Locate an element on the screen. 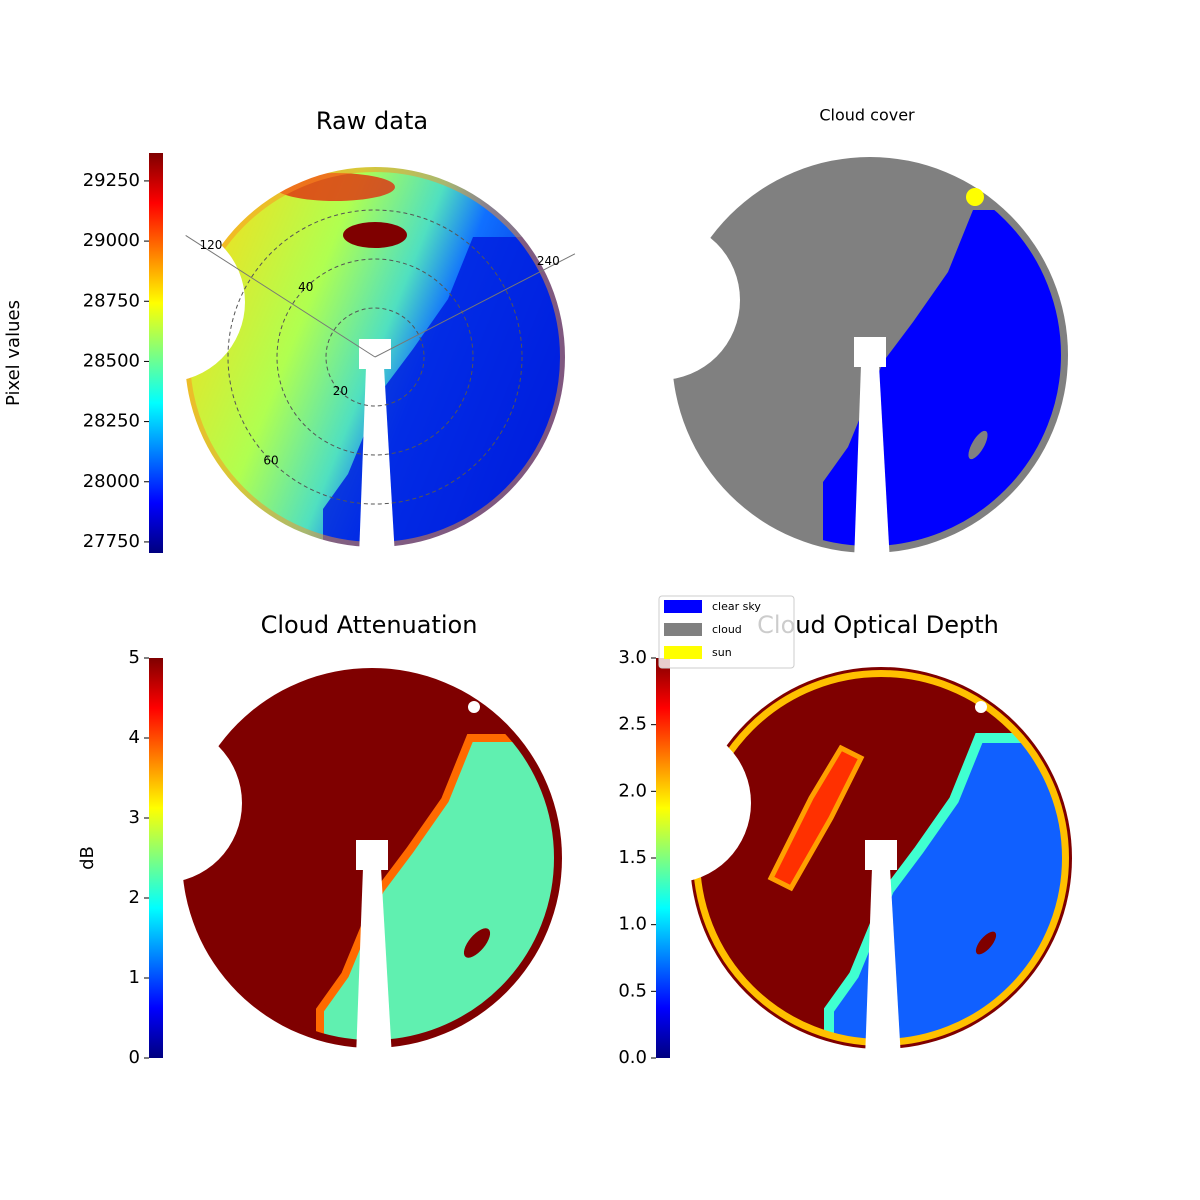 This screenshot has height=1200, width=1200. panel-title: Cloud Attenuation is located at coordinates (369, 625).